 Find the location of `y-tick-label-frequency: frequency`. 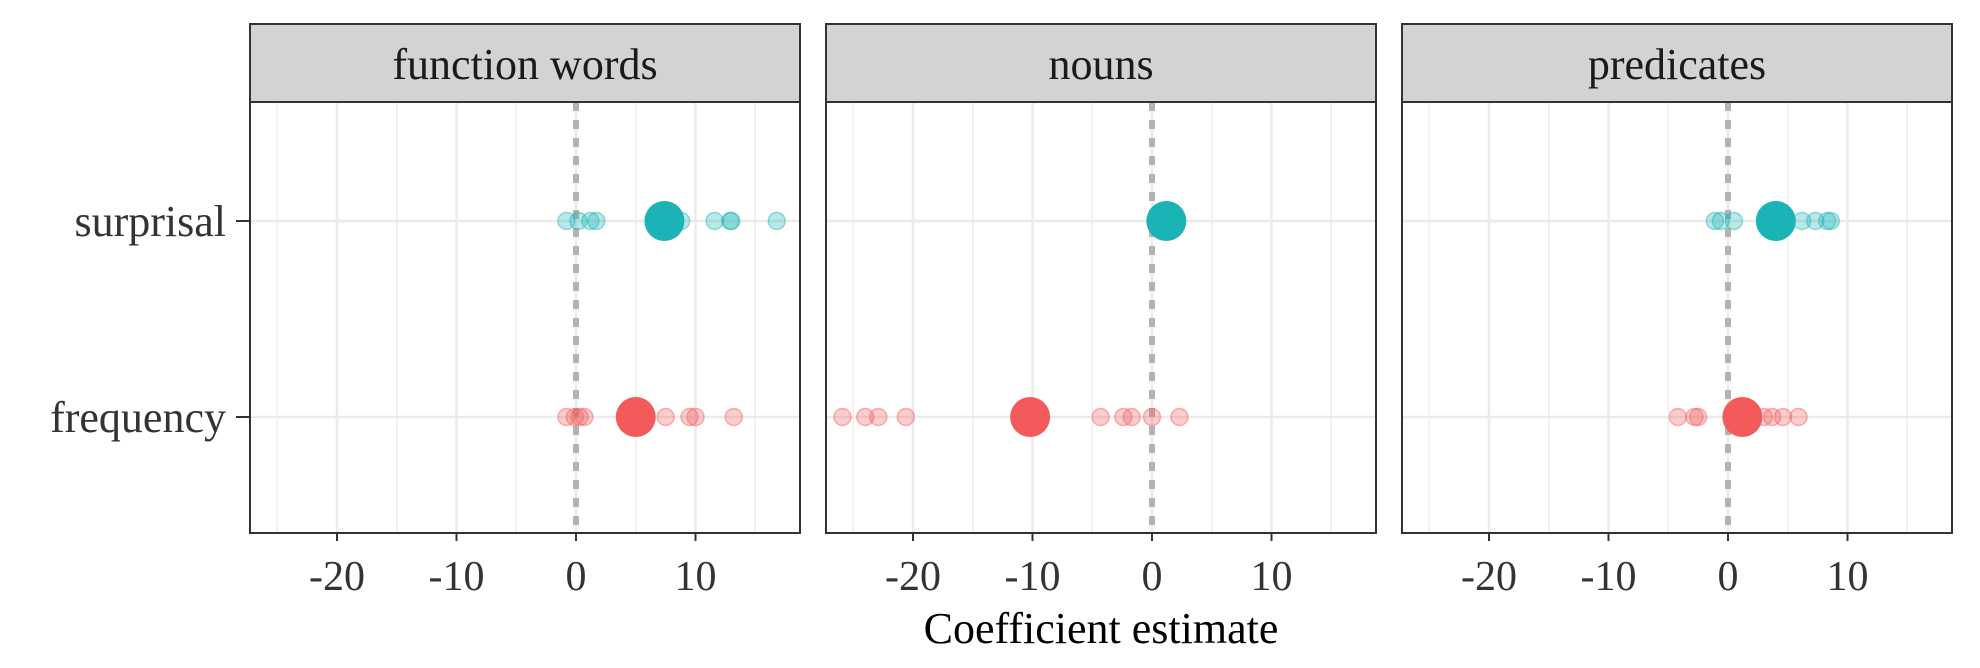

y-tick-label-frequency: frequency is located at coordinates (138, 417).